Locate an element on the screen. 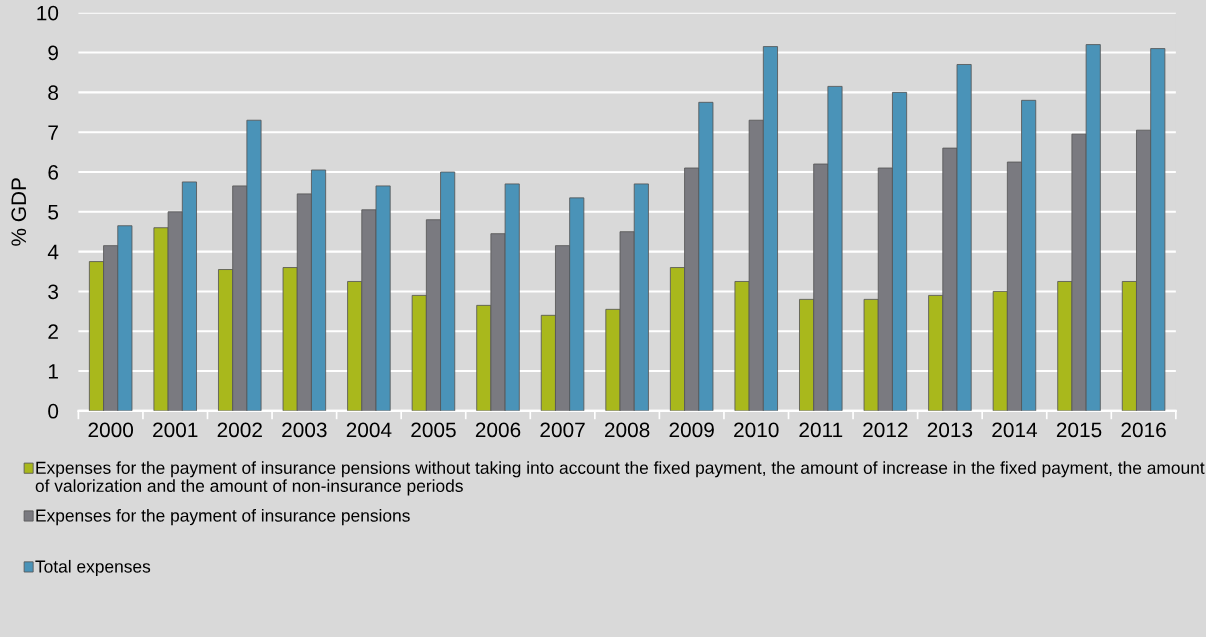 Image resolution: width=1206 pixels, height=637 pixels. x-tick-label: 2007 is located at coordinates (562, 430).